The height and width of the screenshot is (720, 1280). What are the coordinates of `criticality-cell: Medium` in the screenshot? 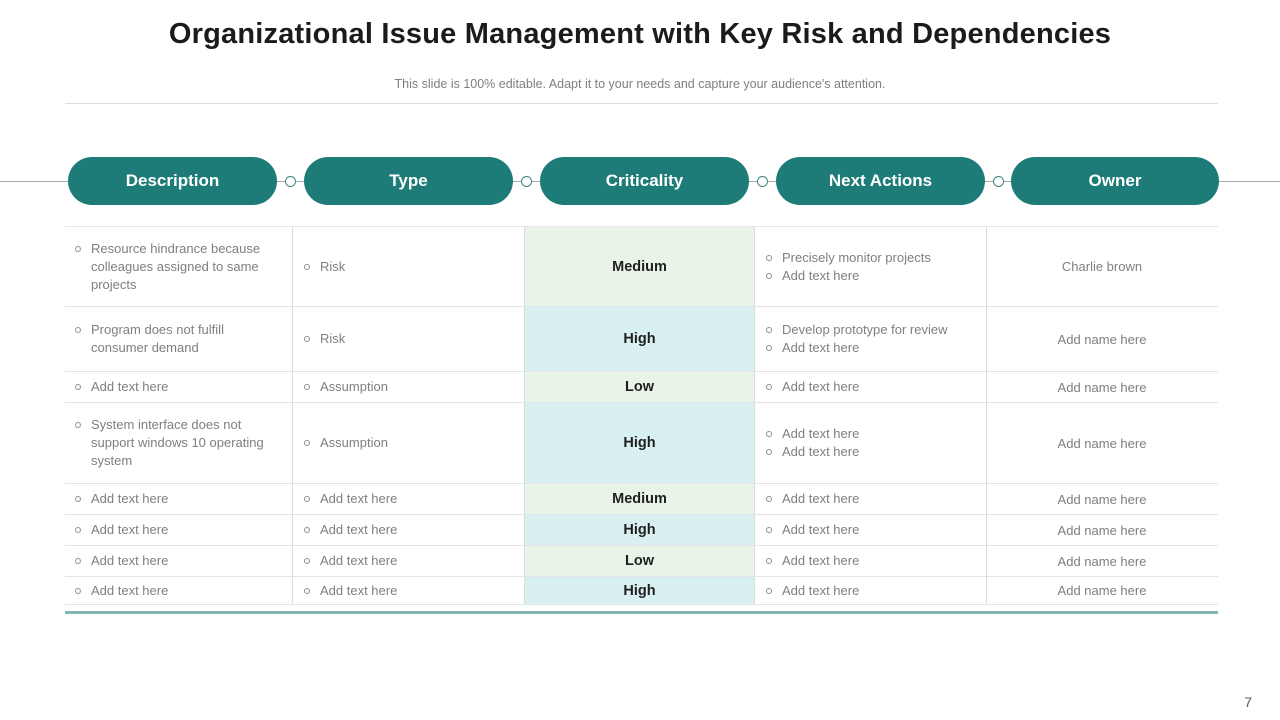 It's located at (640, 266).